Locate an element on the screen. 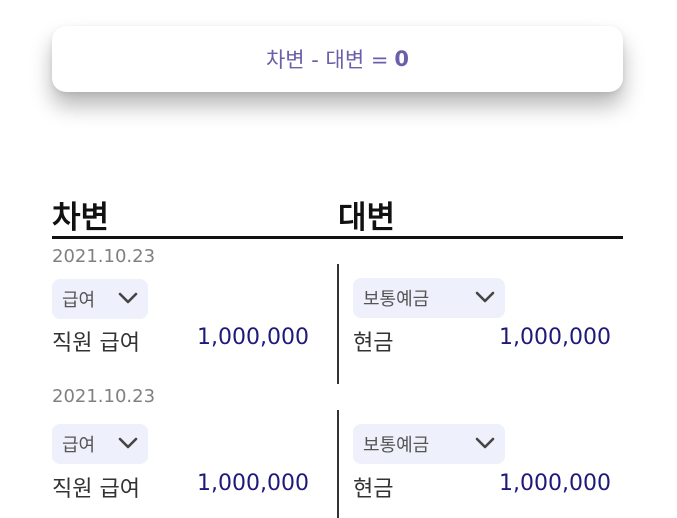 This screenshot has height=518, width=677. balance-summary-card: 차변 - 대변 = 0 is located at coordinates (337, 59).